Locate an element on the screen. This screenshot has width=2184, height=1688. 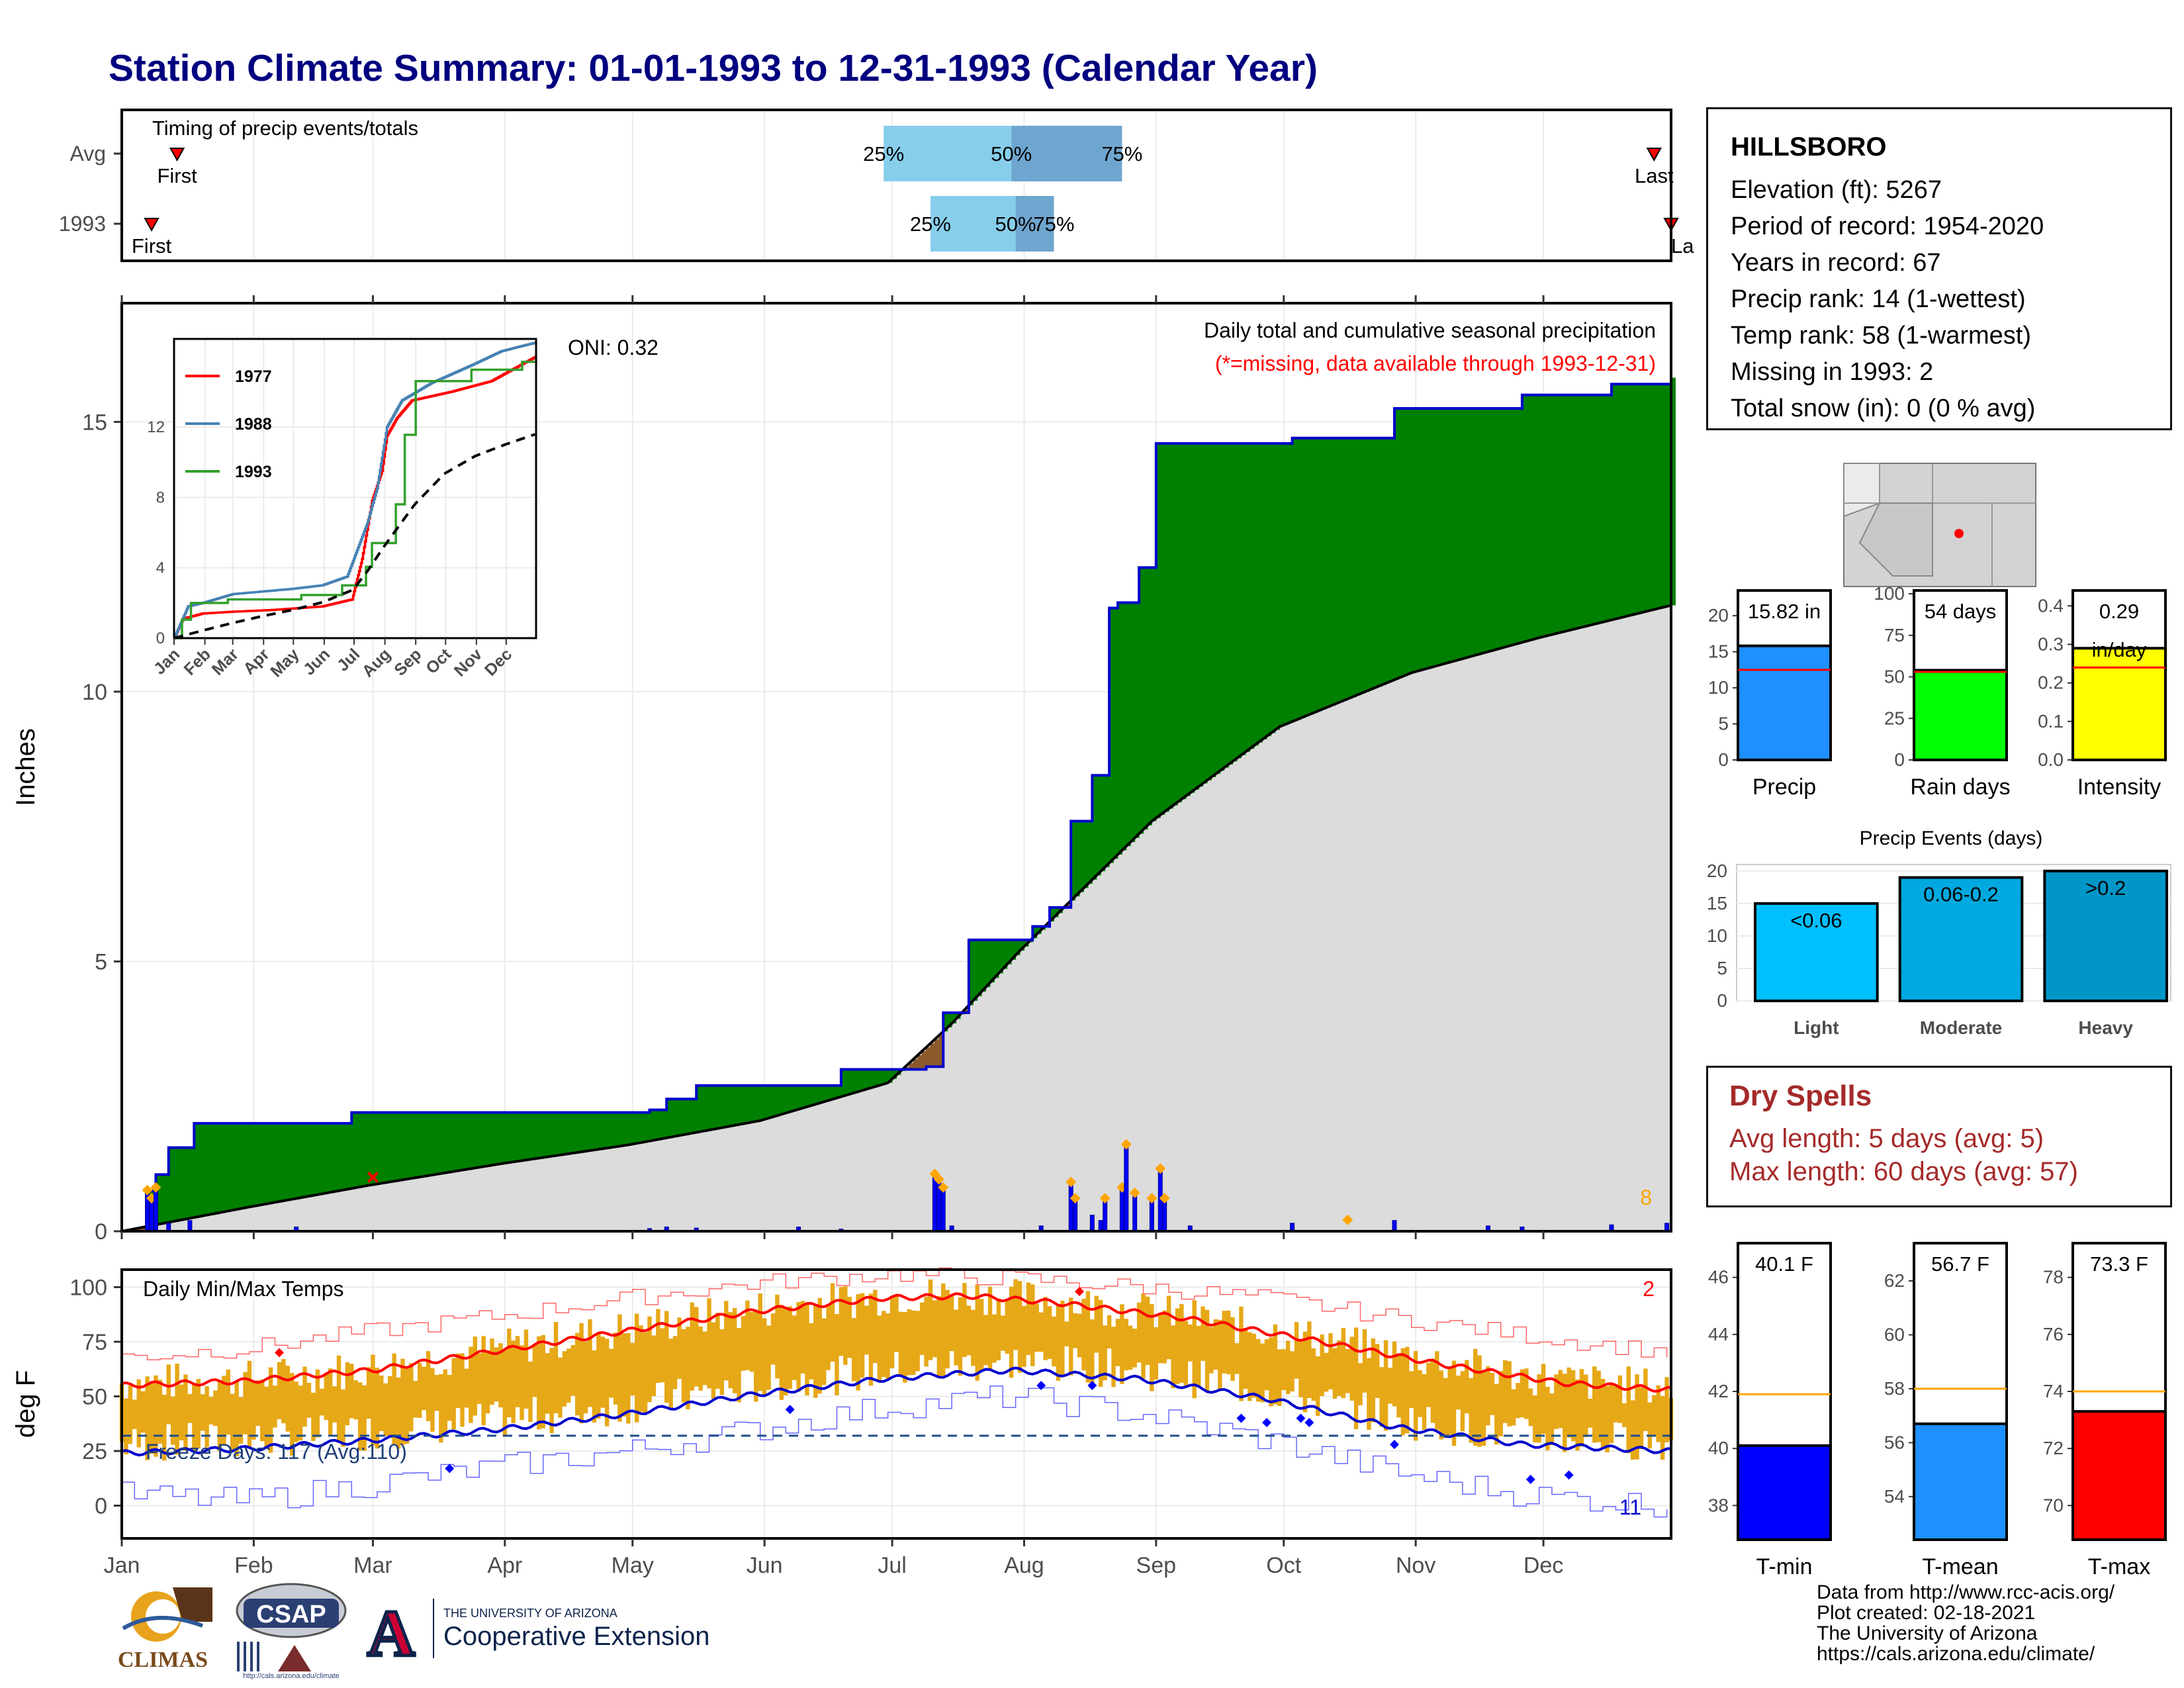
svg-text: A is located at coordinates (391, 1631).